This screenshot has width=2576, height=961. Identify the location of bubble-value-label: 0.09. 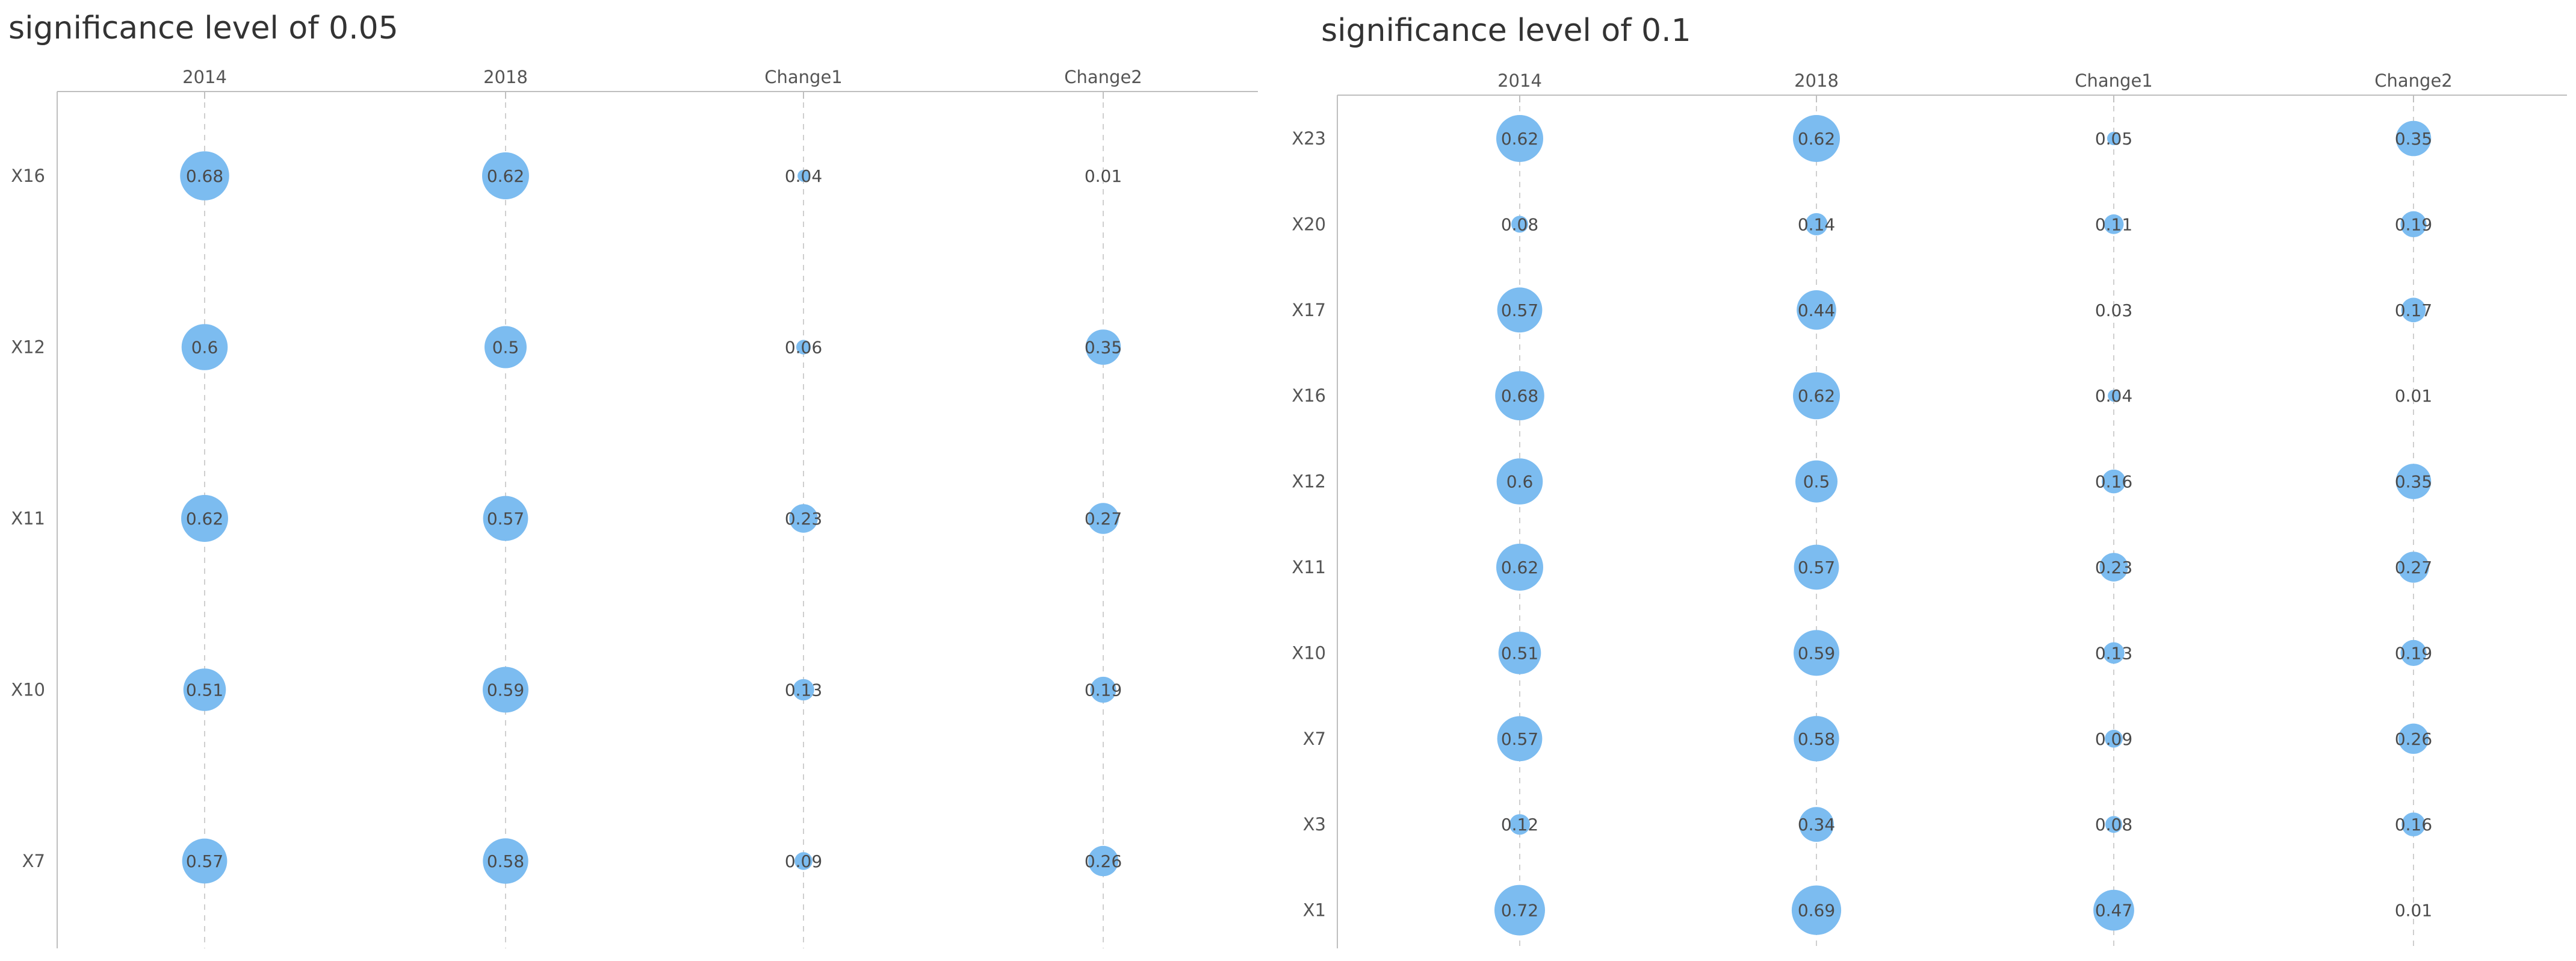
(2113, 739).